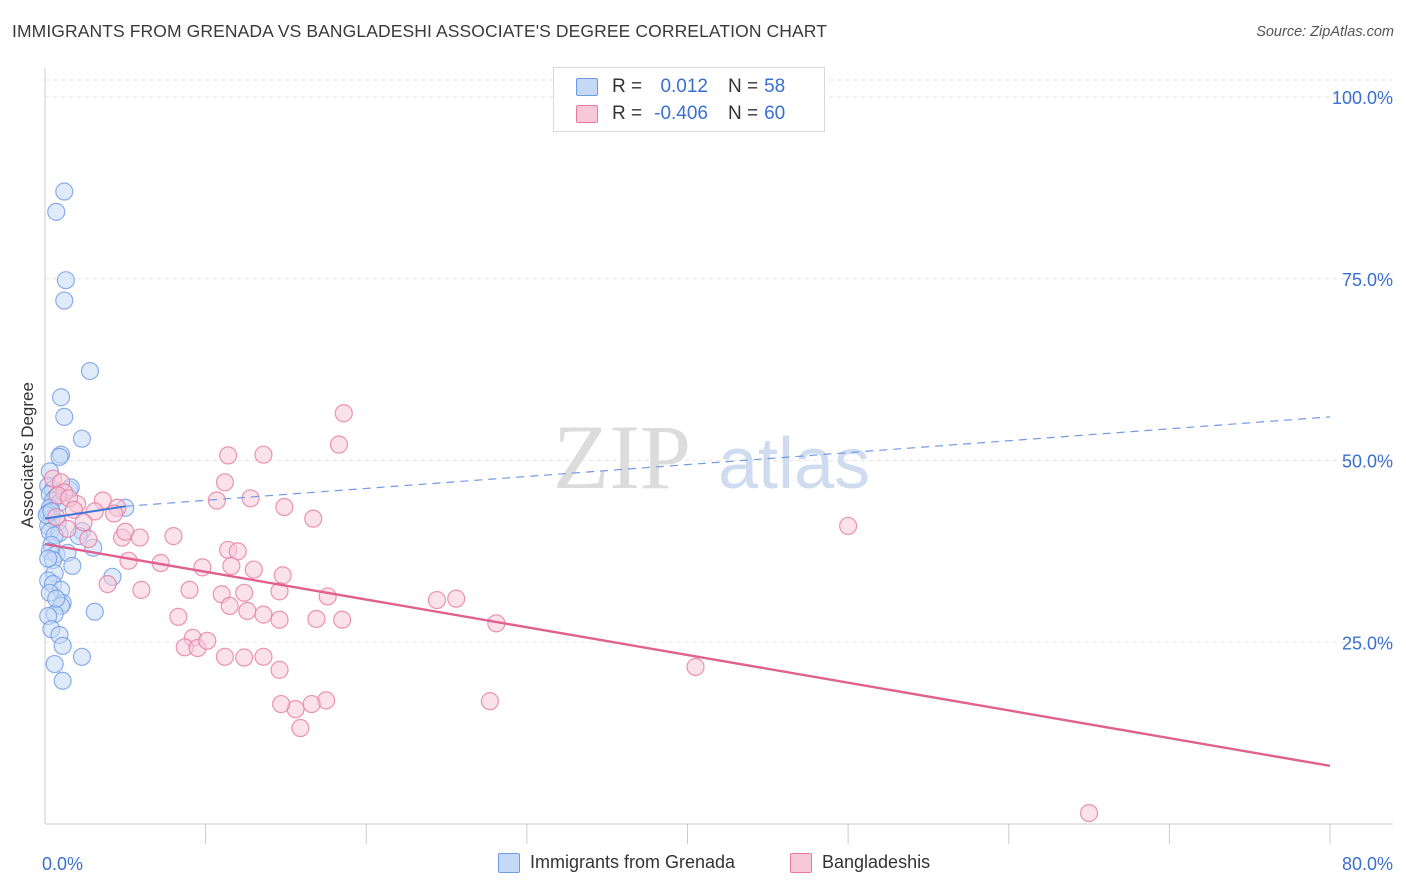 Image resolution: width=1406 pixels, height=892 pixels. What do you see at coordinates (1362, 98) in the screenshot?
I see `y-tick-label: 100.0%` at bounding box center [1362, 98].